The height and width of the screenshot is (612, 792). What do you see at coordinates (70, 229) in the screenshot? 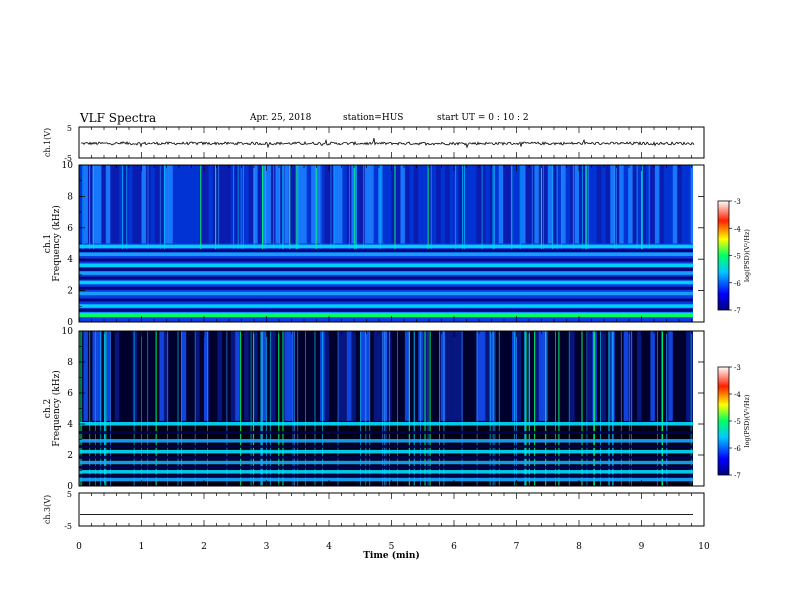
I see `ch1-spectrogram-ytick-label: 6` at bounding box center [70, 229].